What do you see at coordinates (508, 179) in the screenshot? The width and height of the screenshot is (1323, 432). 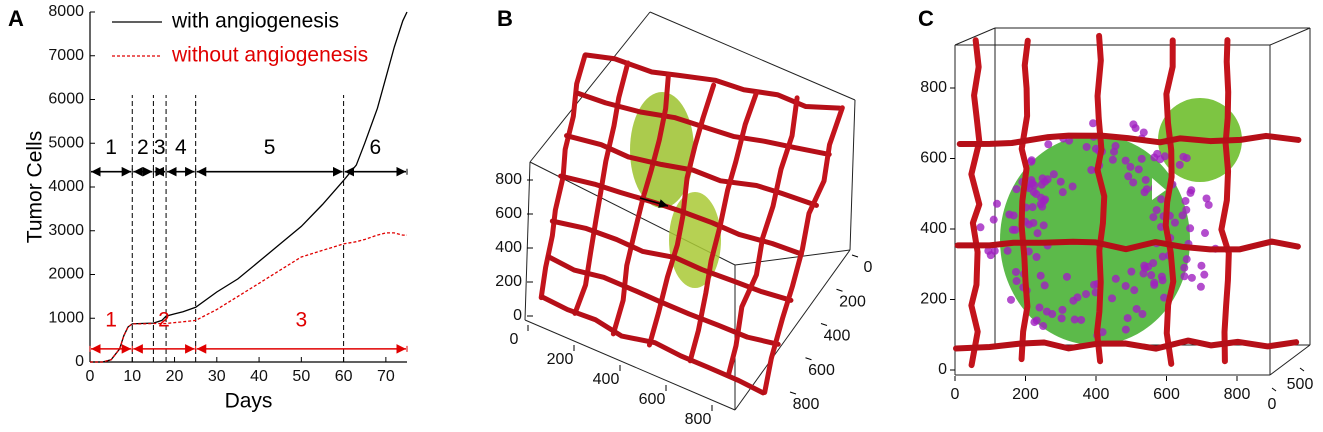 I see `tick-label: 800` at bounding box center [508, 179].